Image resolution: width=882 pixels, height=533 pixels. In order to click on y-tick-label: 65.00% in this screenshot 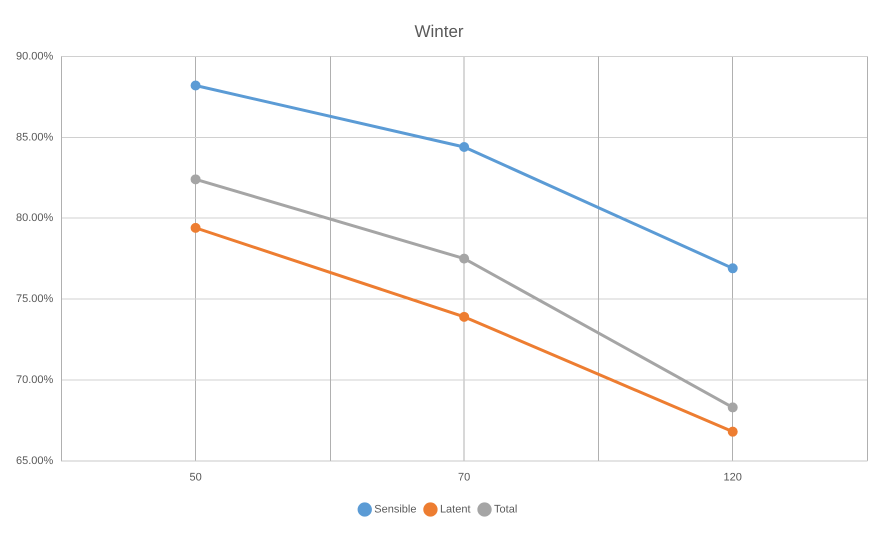, I will do `click(35, 460)`.